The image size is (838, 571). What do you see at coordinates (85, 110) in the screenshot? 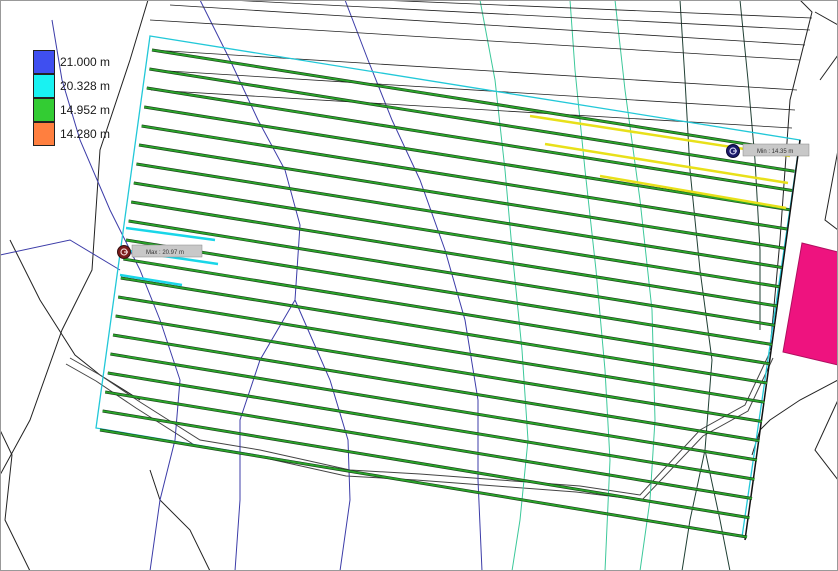
I see `legend-label: 14.952 m` at bounding box center [85, 110].